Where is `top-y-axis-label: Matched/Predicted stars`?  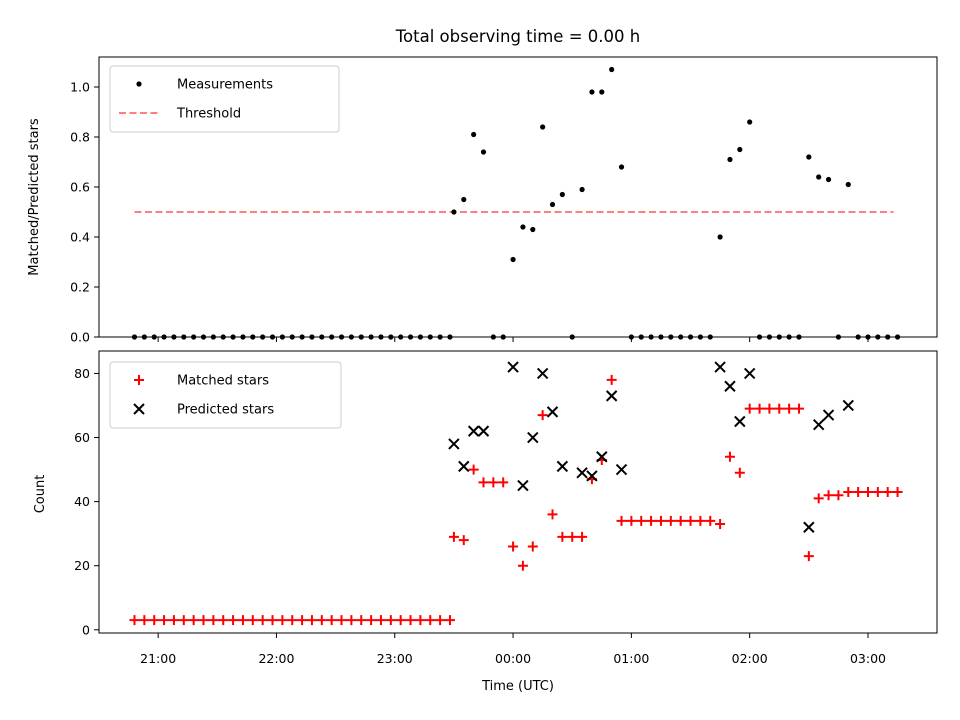 top-y-axis-label: Matched/Predicted stars is located at coordinates (34, 197).